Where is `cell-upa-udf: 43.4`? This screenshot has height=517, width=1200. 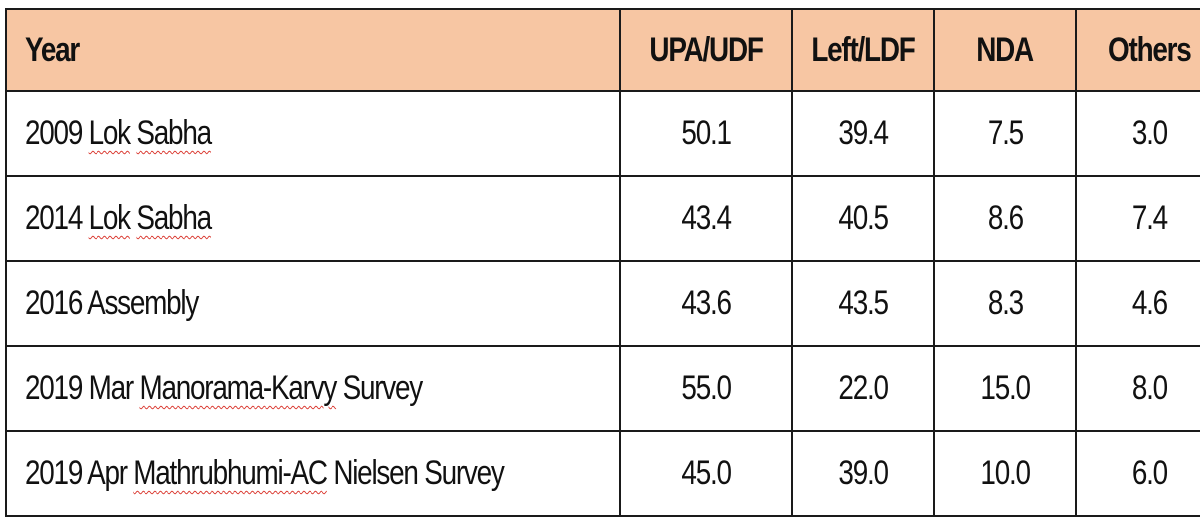 cell-upa-udf: 43.4 is located at coordinates (706, 218).